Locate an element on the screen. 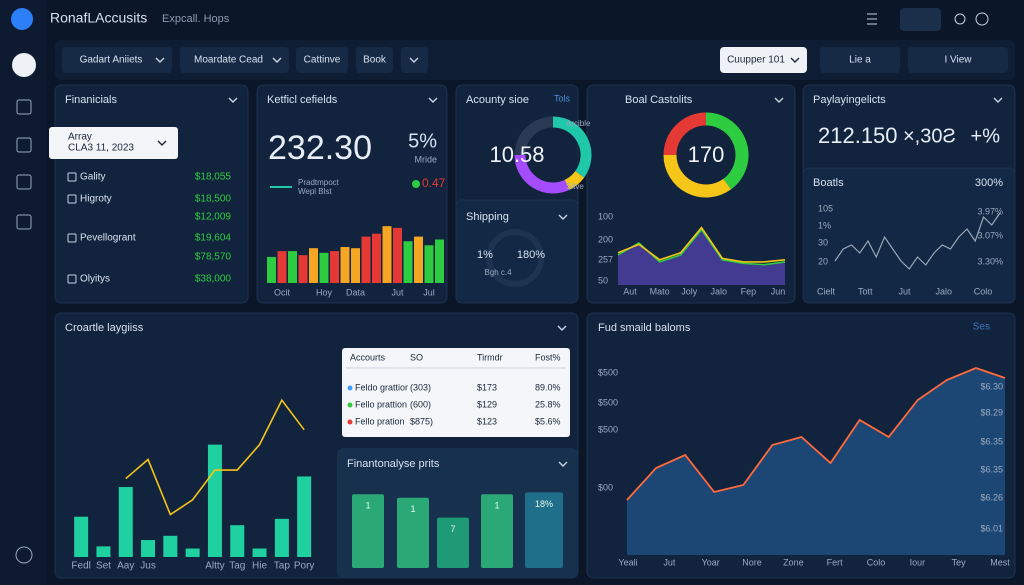 The width and height of the screenshot is (1024, 585). axis-label: 3.97% is located at coordinates (990, 211).